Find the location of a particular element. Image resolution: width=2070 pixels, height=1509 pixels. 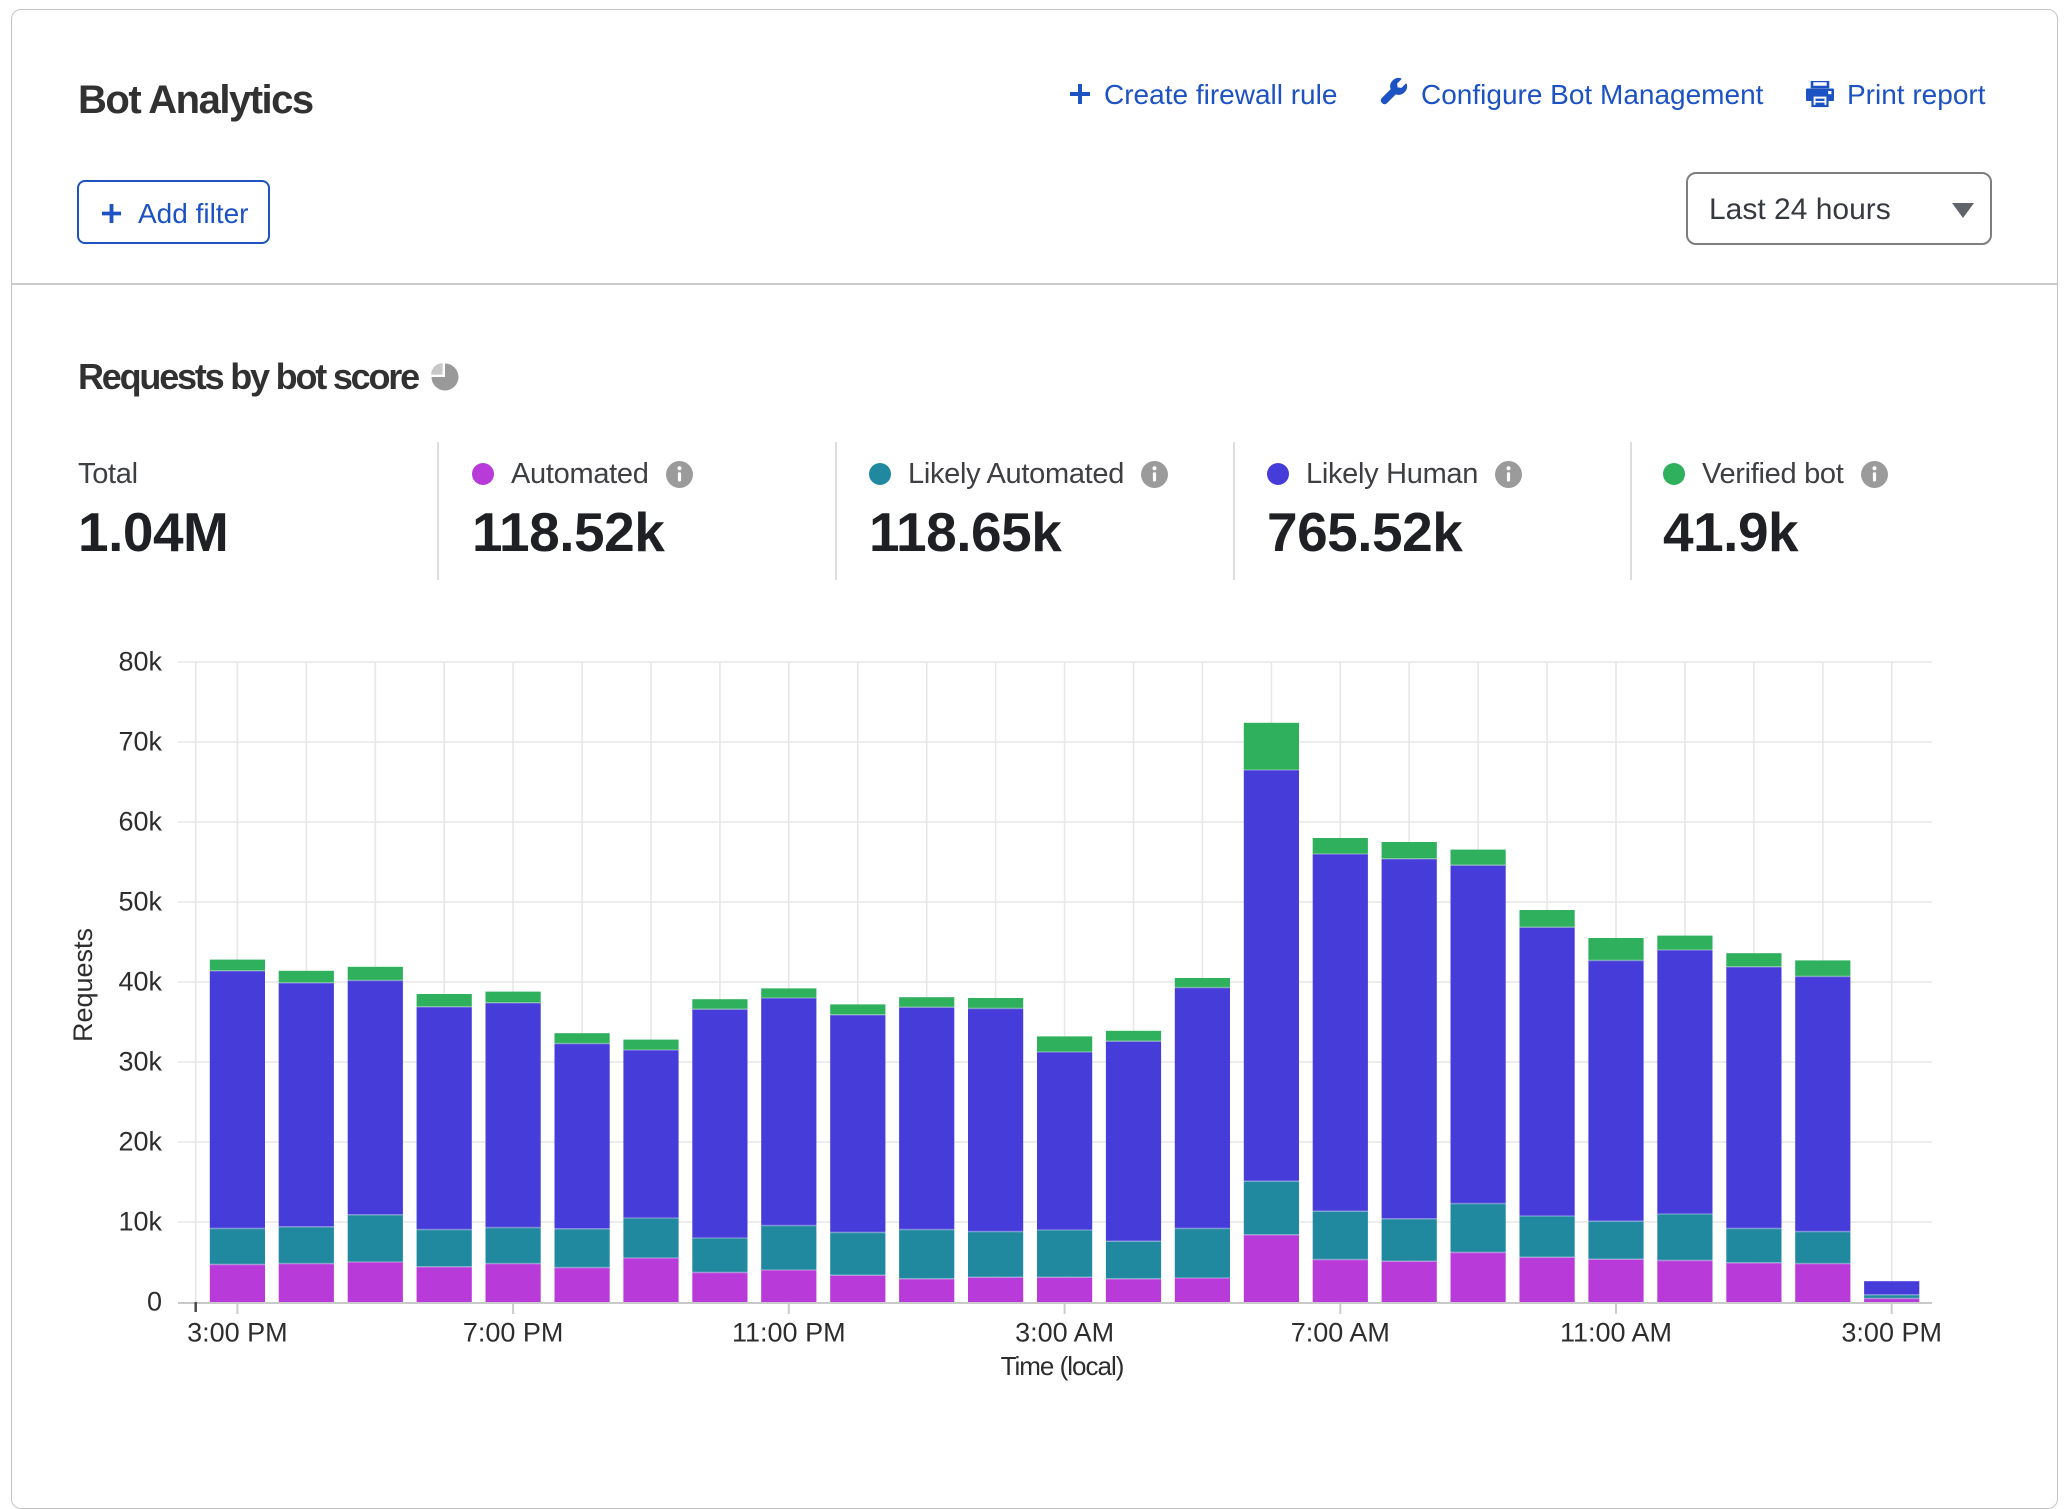

svg-text: 20k is located at coordinates (140, 1142).